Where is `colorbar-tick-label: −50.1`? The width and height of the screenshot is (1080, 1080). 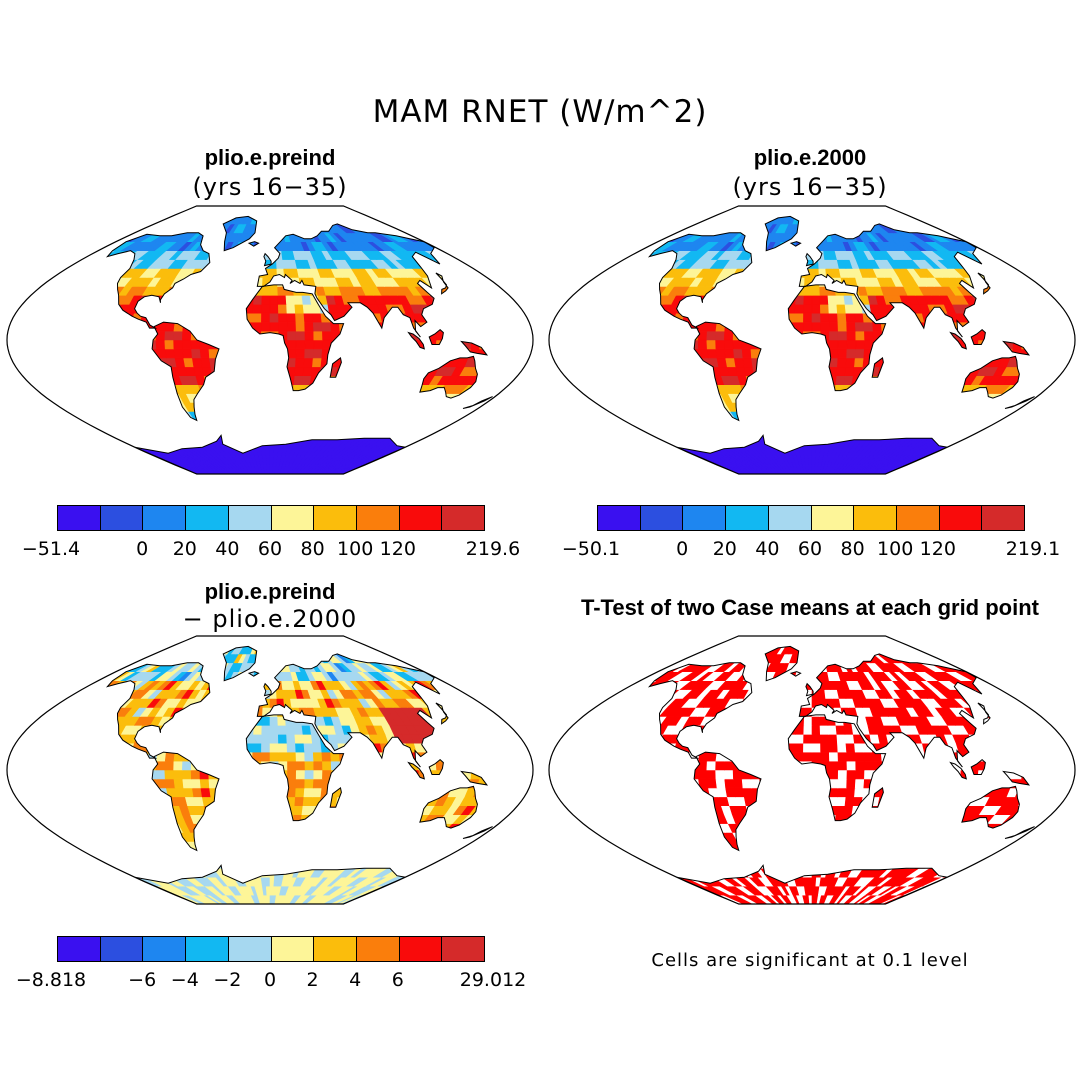 colorbar-tick-label: −50.1 is located at coordinates (591, 549).